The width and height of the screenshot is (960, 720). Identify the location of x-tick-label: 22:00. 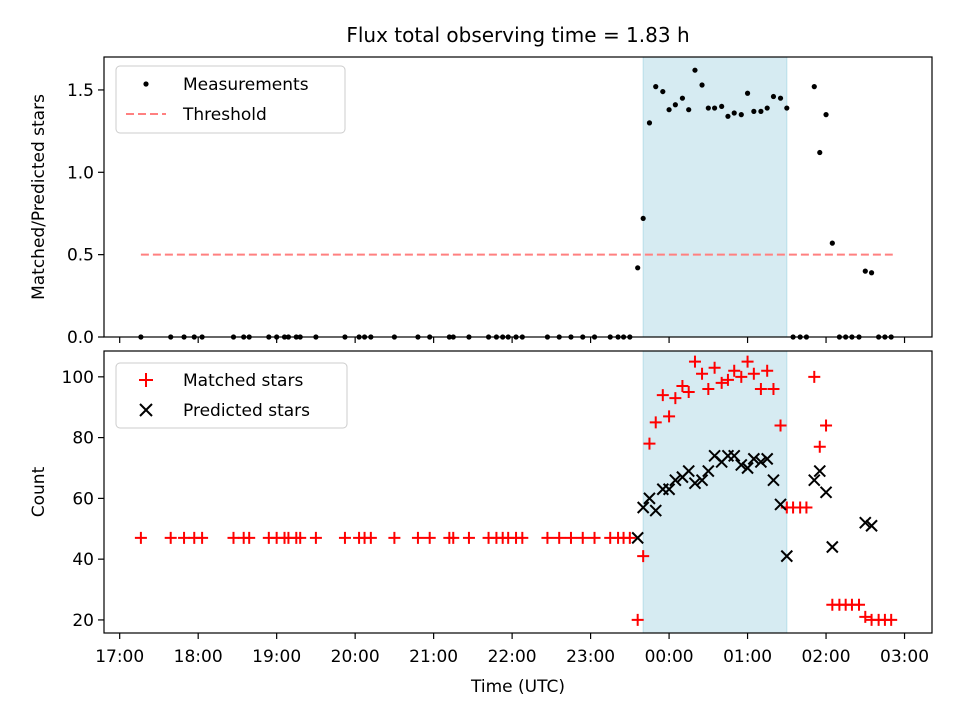
(512, 657).